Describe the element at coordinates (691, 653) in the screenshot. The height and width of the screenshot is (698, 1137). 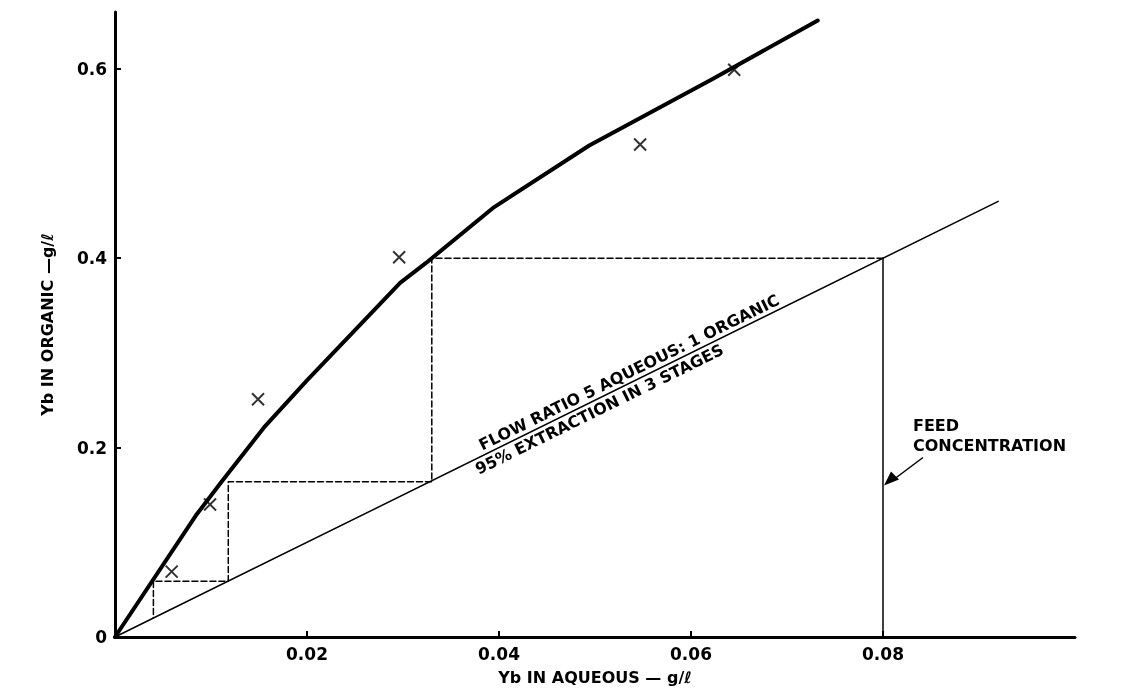
I see `x-tick-label: 0.06` at that location.